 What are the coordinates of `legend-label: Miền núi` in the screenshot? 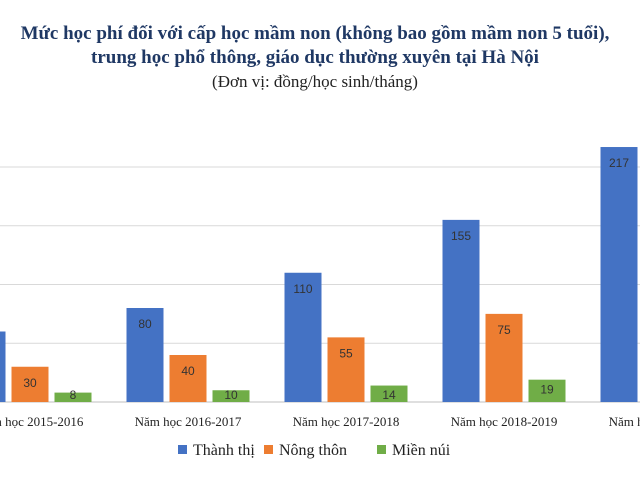 It's located at (421, 450).